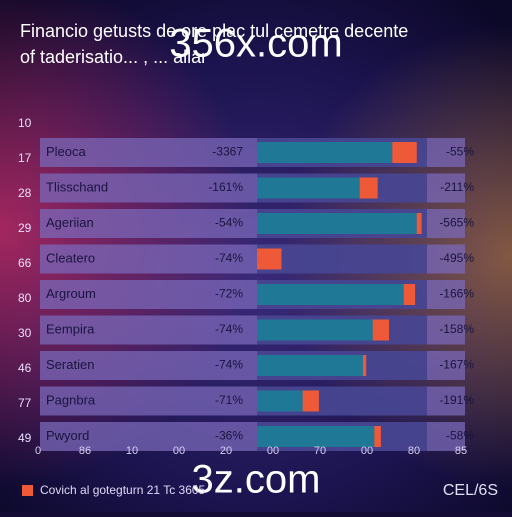 The image size is (512, 517). Describe the element at coordinates (71, 399) in the screenshot. I see `category-label: Pagnbra` at that location.